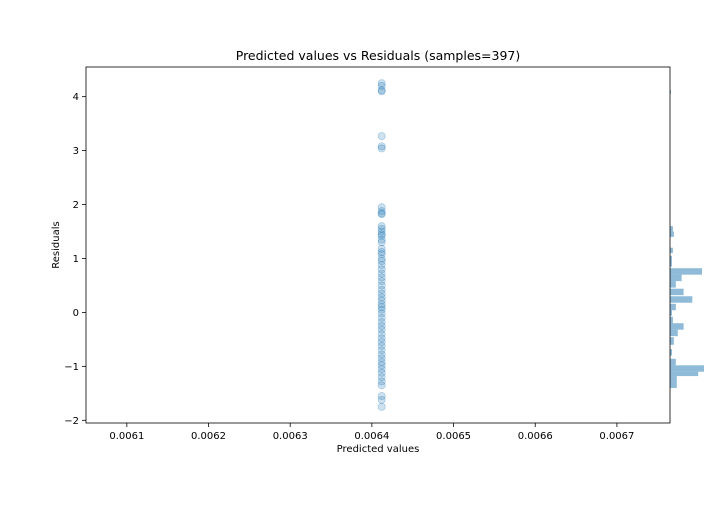  I want to click on y-tick-label: 4, so click(76, 97).